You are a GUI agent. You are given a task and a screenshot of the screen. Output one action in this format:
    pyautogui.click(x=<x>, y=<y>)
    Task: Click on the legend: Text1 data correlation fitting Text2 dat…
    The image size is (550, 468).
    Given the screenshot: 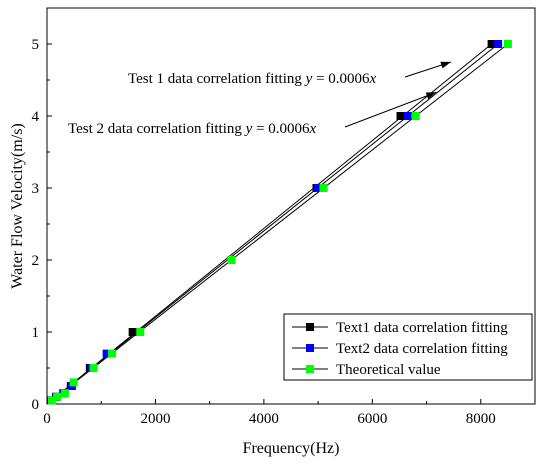 What is the action you would take?
    pyautogui.click(x=408, y=347)
    